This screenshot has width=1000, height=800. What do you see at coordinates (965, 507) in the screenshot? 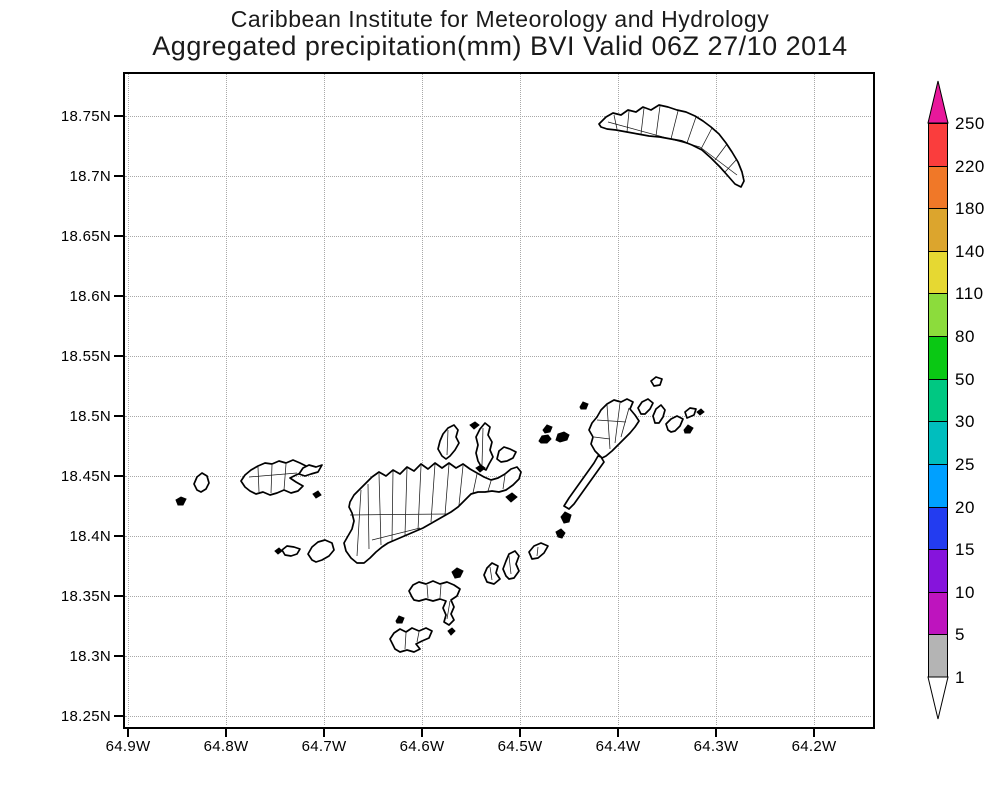
I see `colorbar-boundary-label: 20` at bounding box center [965, 507].